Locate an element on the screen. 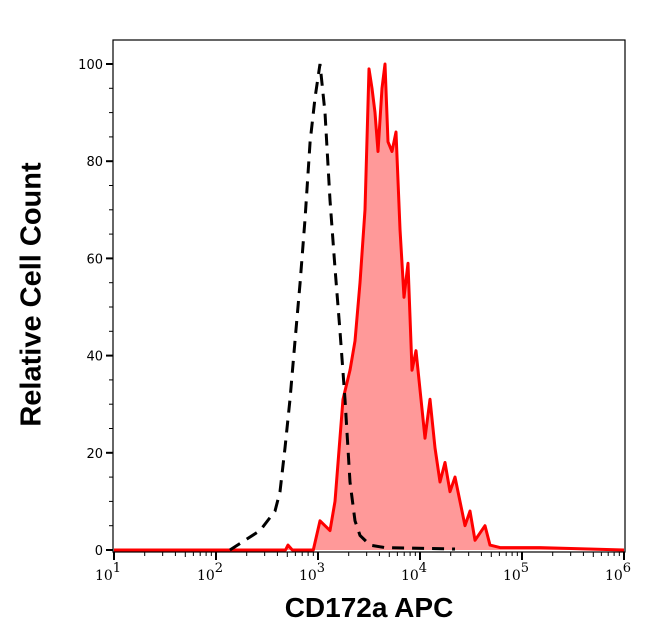  x-tick-label: 10⁶ is located at coordinates (618, 572).